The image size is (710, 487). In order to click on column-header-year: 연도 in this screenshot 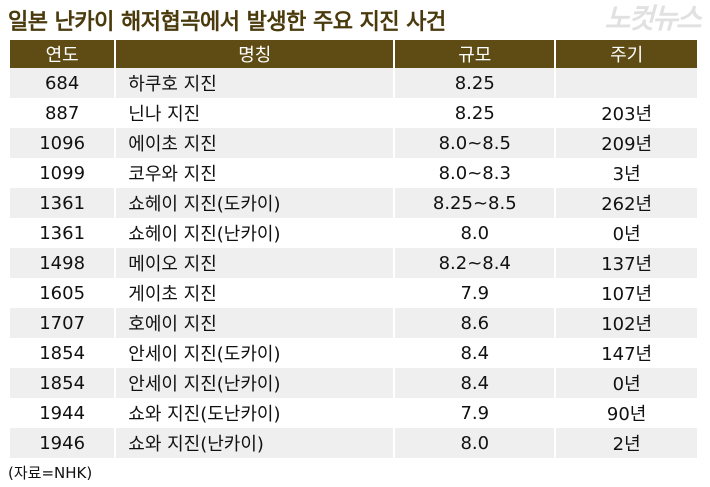, I will do `click(63, 54)`.